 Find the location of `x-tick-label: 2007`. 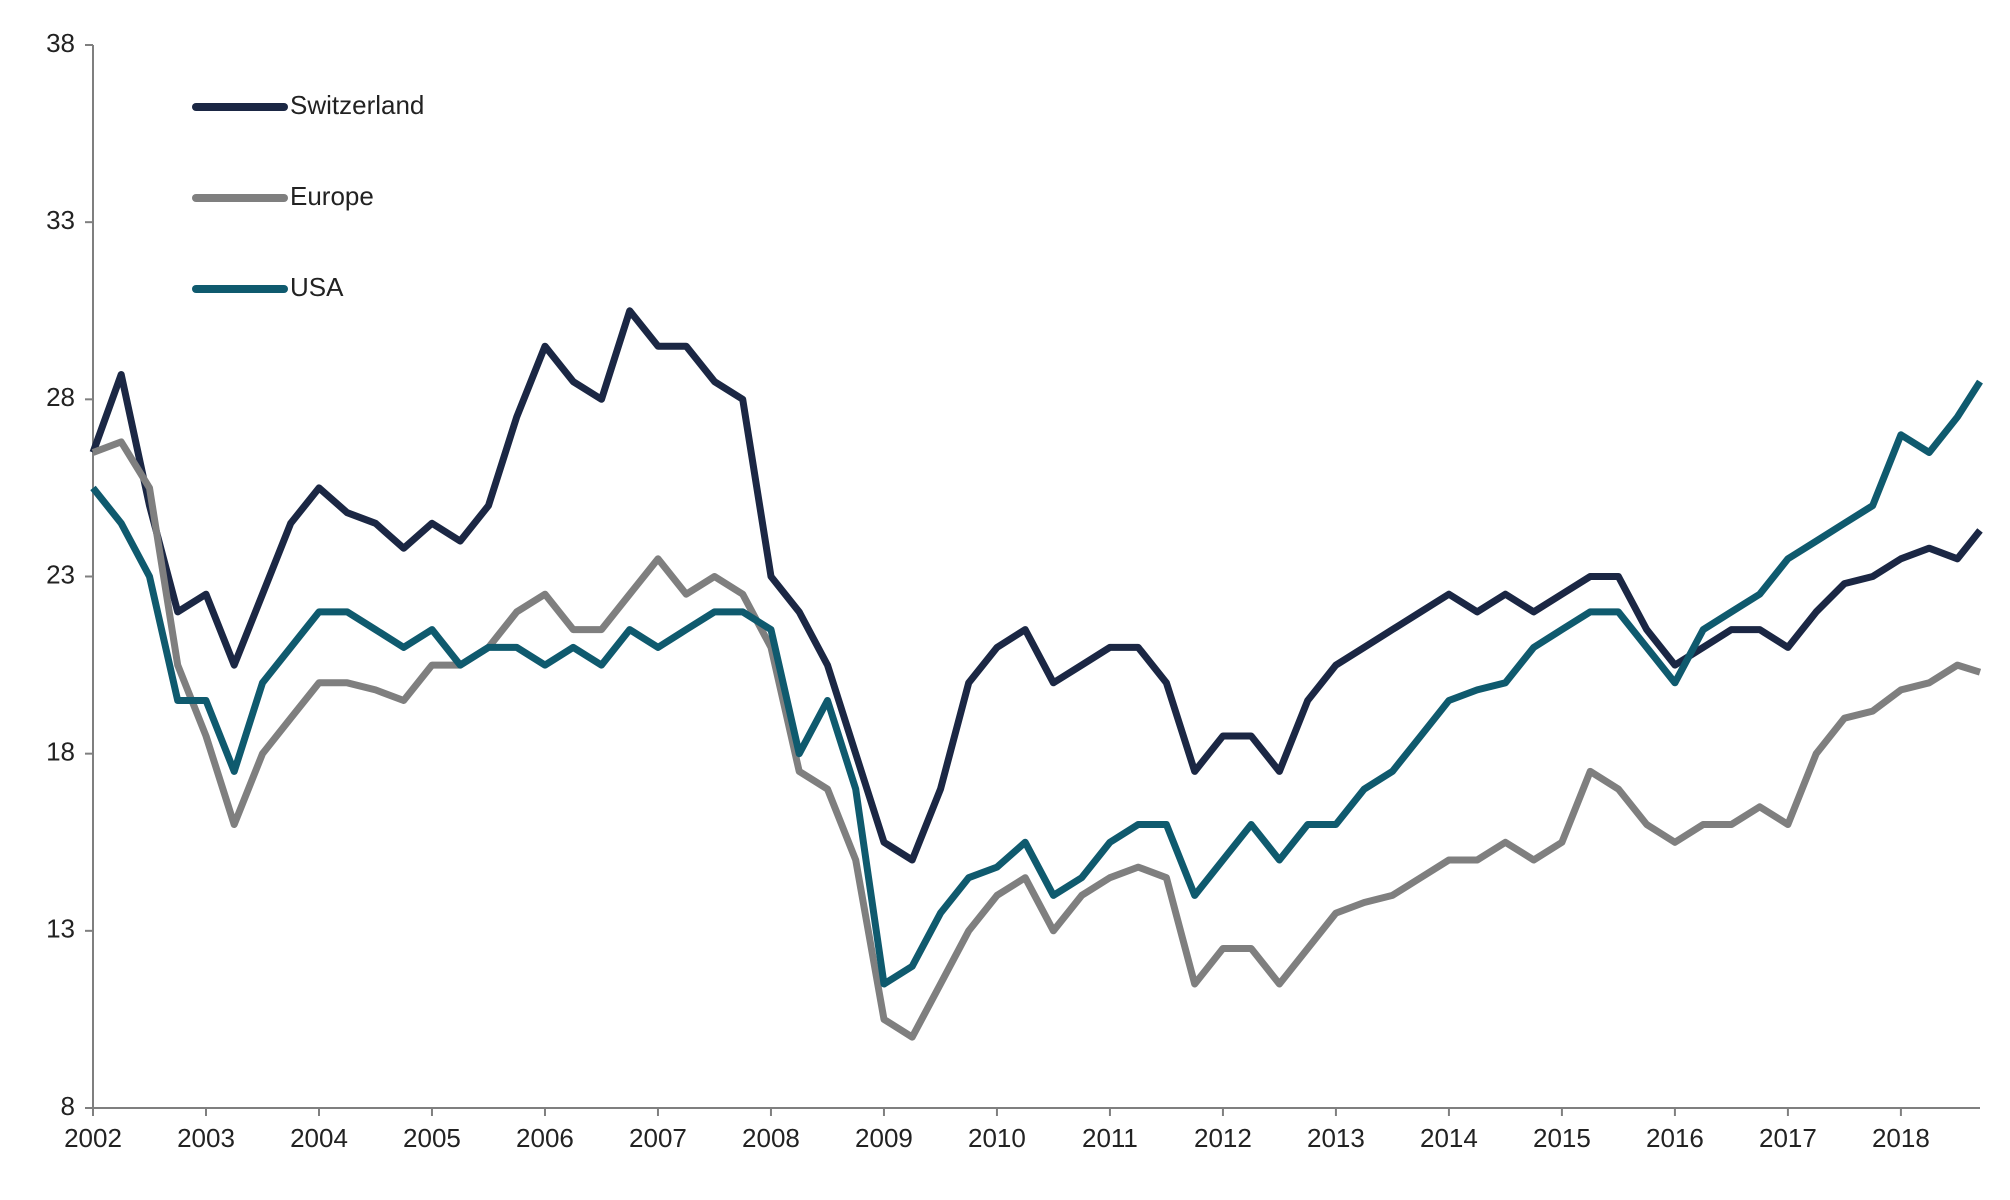

x-tick-label: 2007 is located at coordinates (658, 1138).